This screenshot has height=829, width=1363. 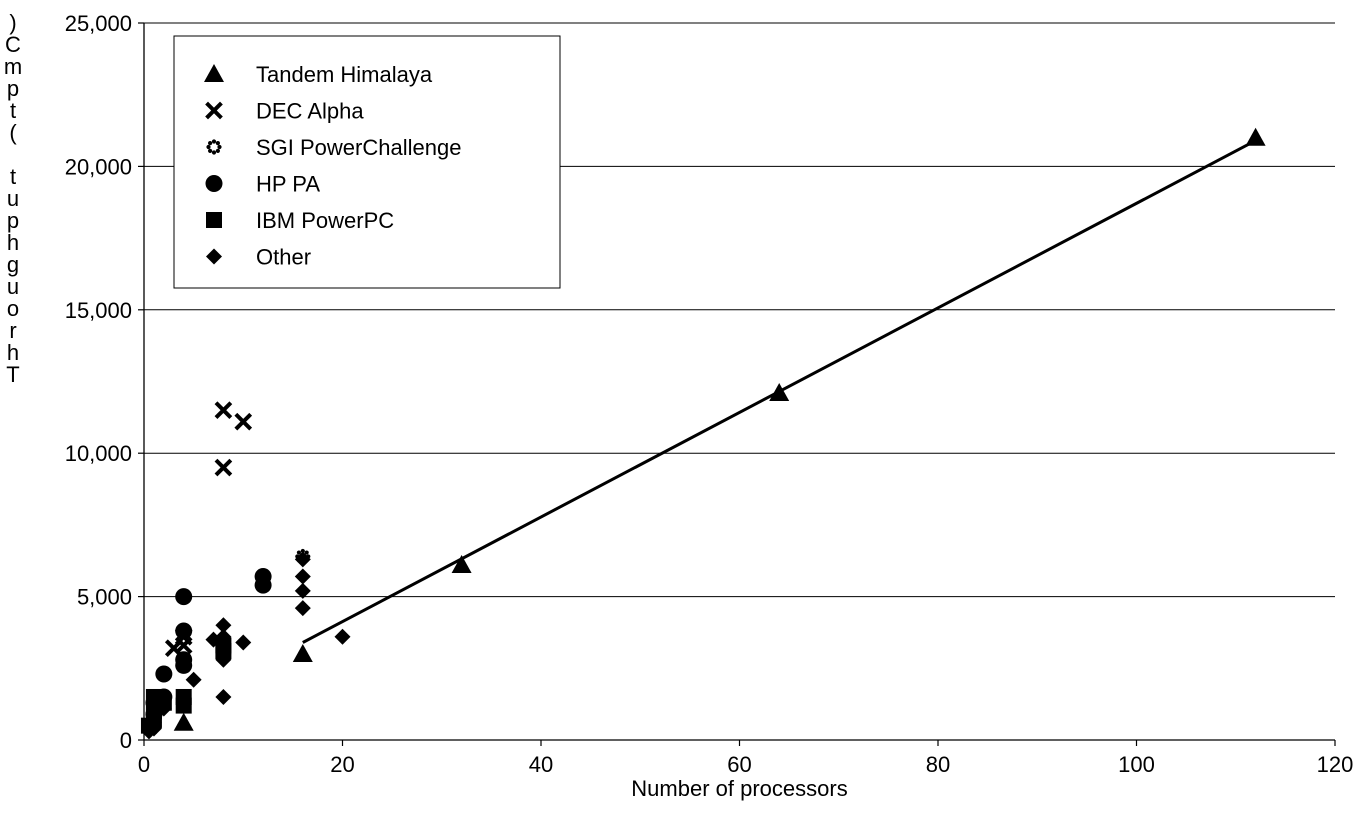 What do you see at coordinates (1136, 764) in the screenshot?
I see `x-tick-label: 100` at bounding box center [1136, 764].